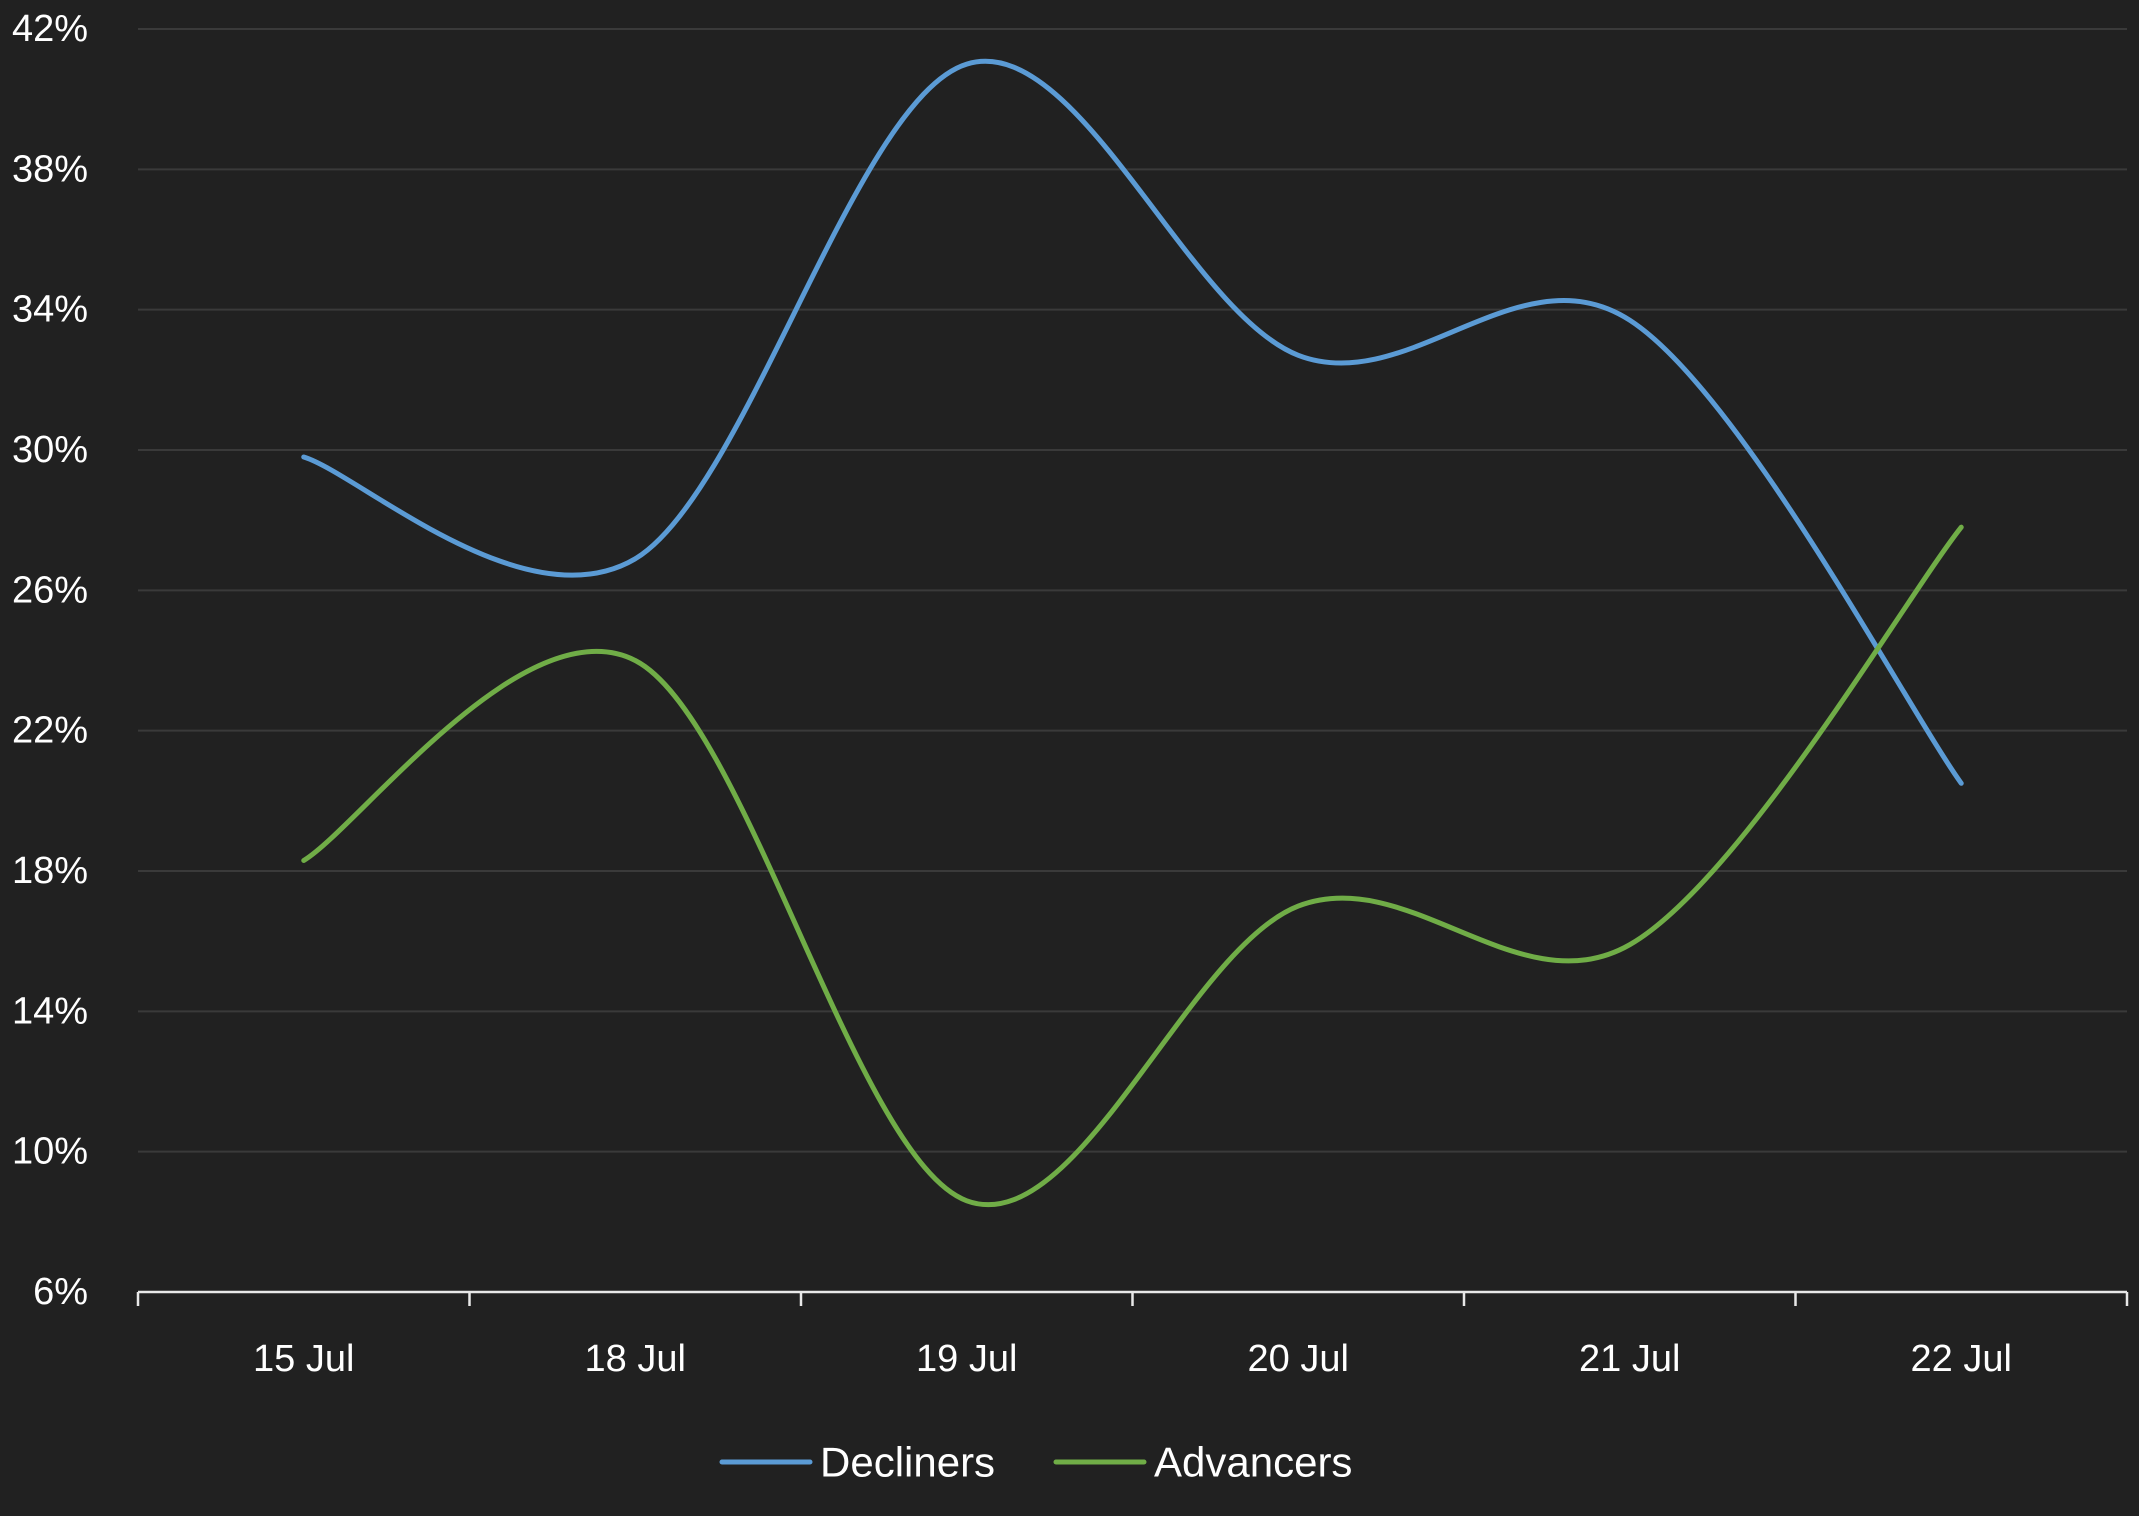 The width and height of the screenshot is (2139, 1516). I want to click on x-axis, so click(1132, 1298).